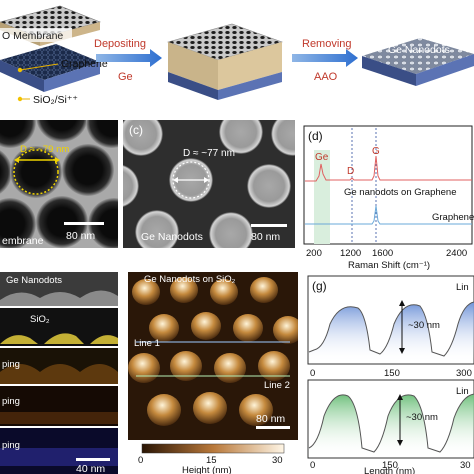 This screenshot has height=474, width=474. Describe the element at coordinates (382, 253) in the screenshot. I see `tick-label: 1600` at that location.